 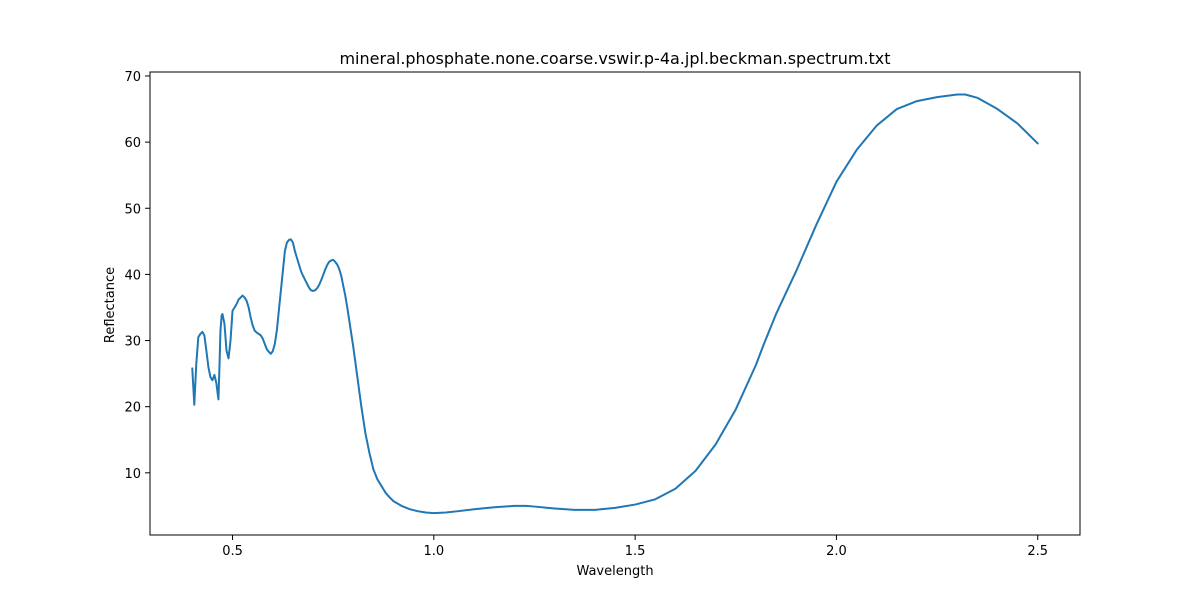 I want to click on x-axis-label: Wavelength, so click(x=614, y=571).